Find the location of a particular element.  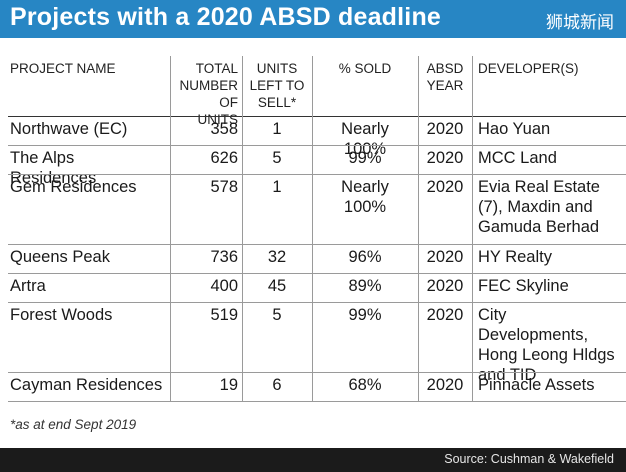

table-row: The Alps Residences 626 5 99% 2020 MCC Land is located at coordinates (313, 166).